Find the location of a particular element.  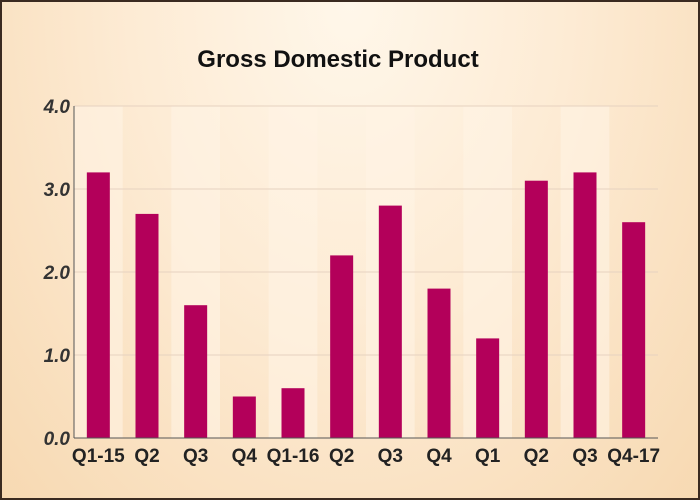

y-tick-label: 3.0 is located at coordinates (57, 190).